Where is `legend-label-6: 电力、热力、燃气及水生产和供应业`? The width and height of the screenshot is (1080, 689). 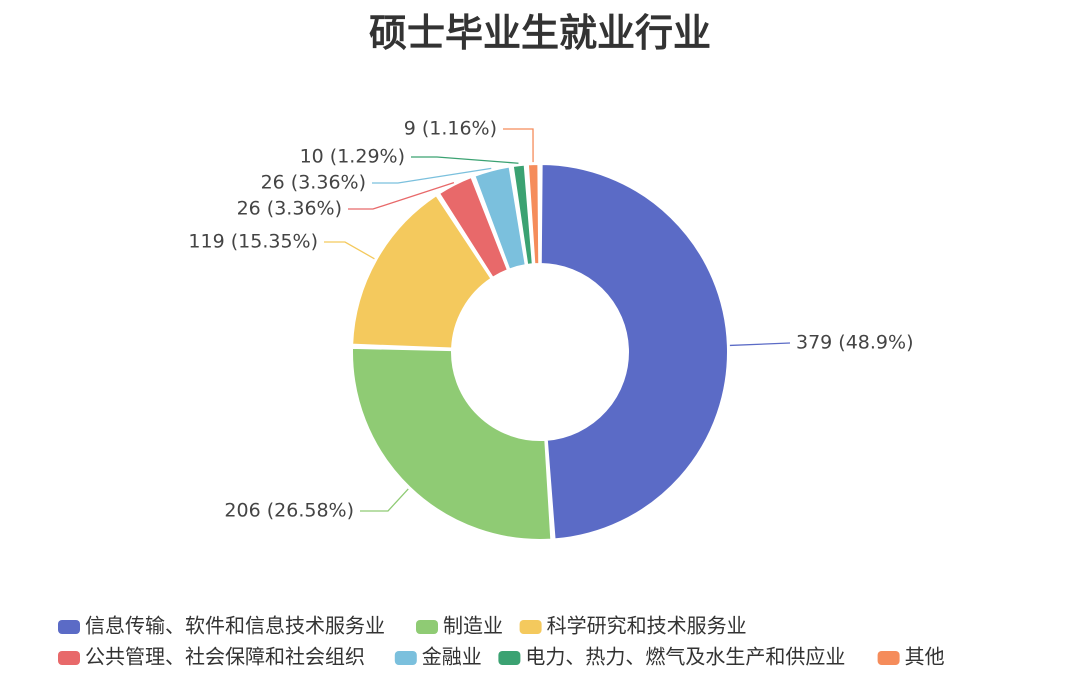
legend-label-6: 电力、热力、燃气及水生产和供应业 is located at coordinates (685, 657).